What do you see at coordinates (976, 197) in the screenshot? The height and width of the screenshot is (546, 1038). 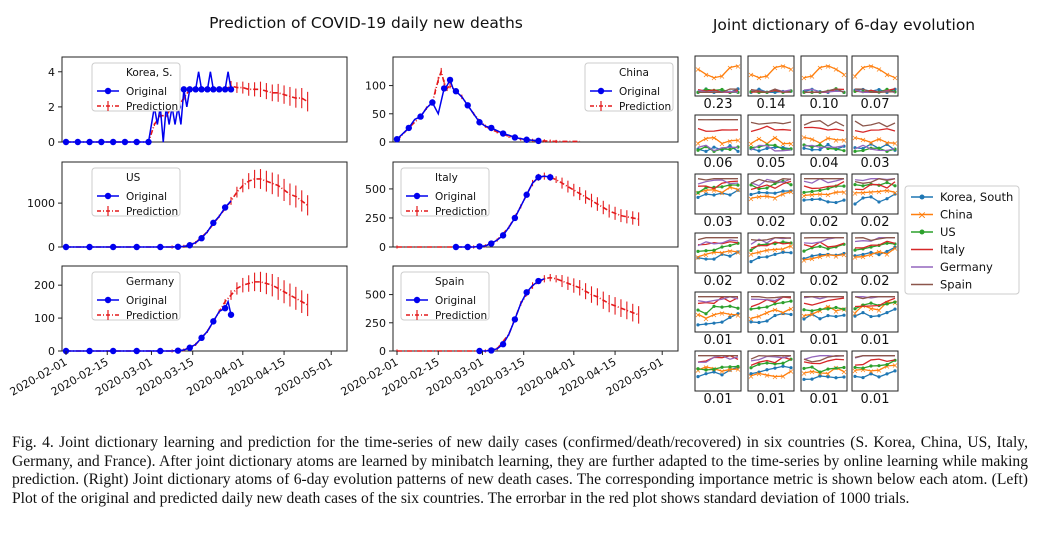 I see `legend-label-0: Korea, South` at bounding box center [976, 197].